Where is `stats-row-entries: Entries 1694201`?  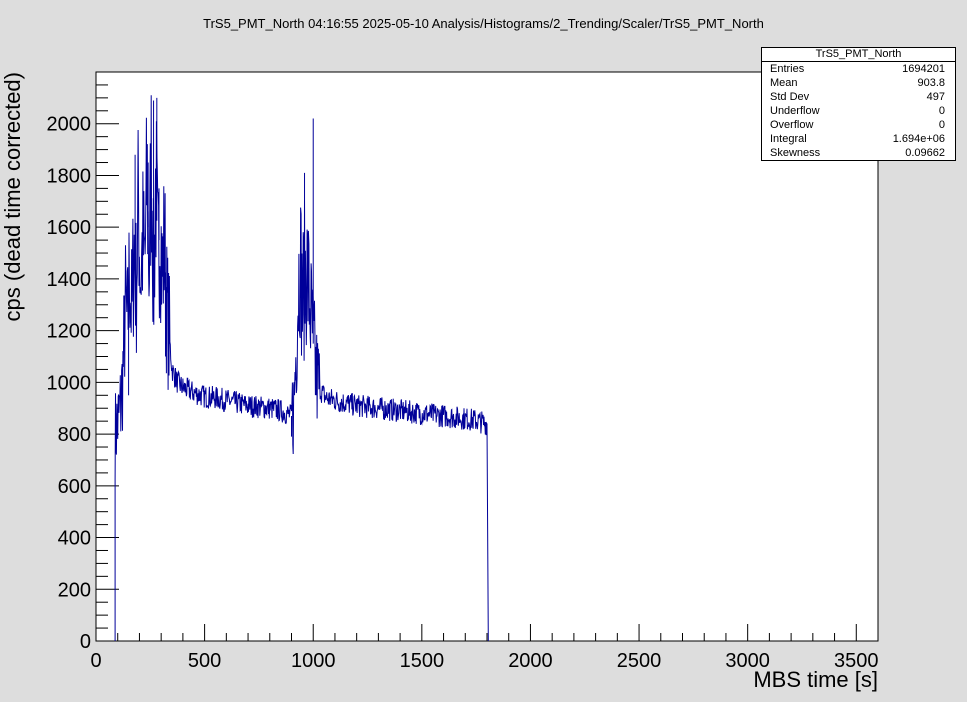
stats-row-entries: Entries 1694201 is located at coordinates (858, 69).